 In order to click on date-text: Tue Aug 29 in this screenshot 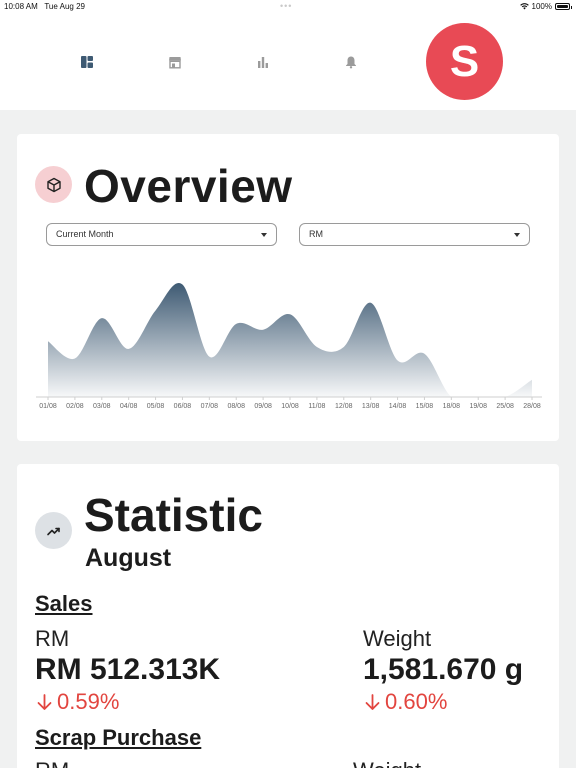, I will do `click(64, 6)`.